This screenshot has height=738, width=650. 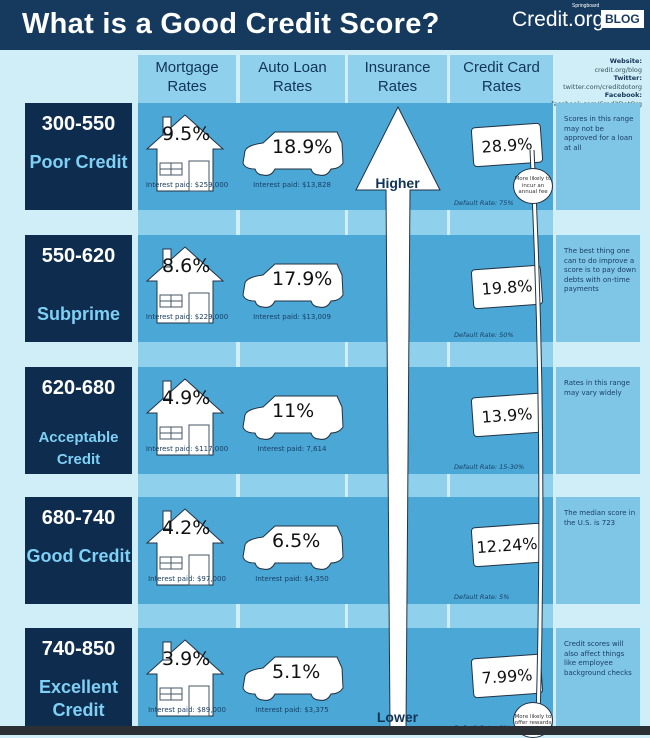 What do you see at coordinates (187, 185) in the screenshot?
I see `mortgage-interest-paid: Interest paid: $259,000` at bounding box center [187, 185].